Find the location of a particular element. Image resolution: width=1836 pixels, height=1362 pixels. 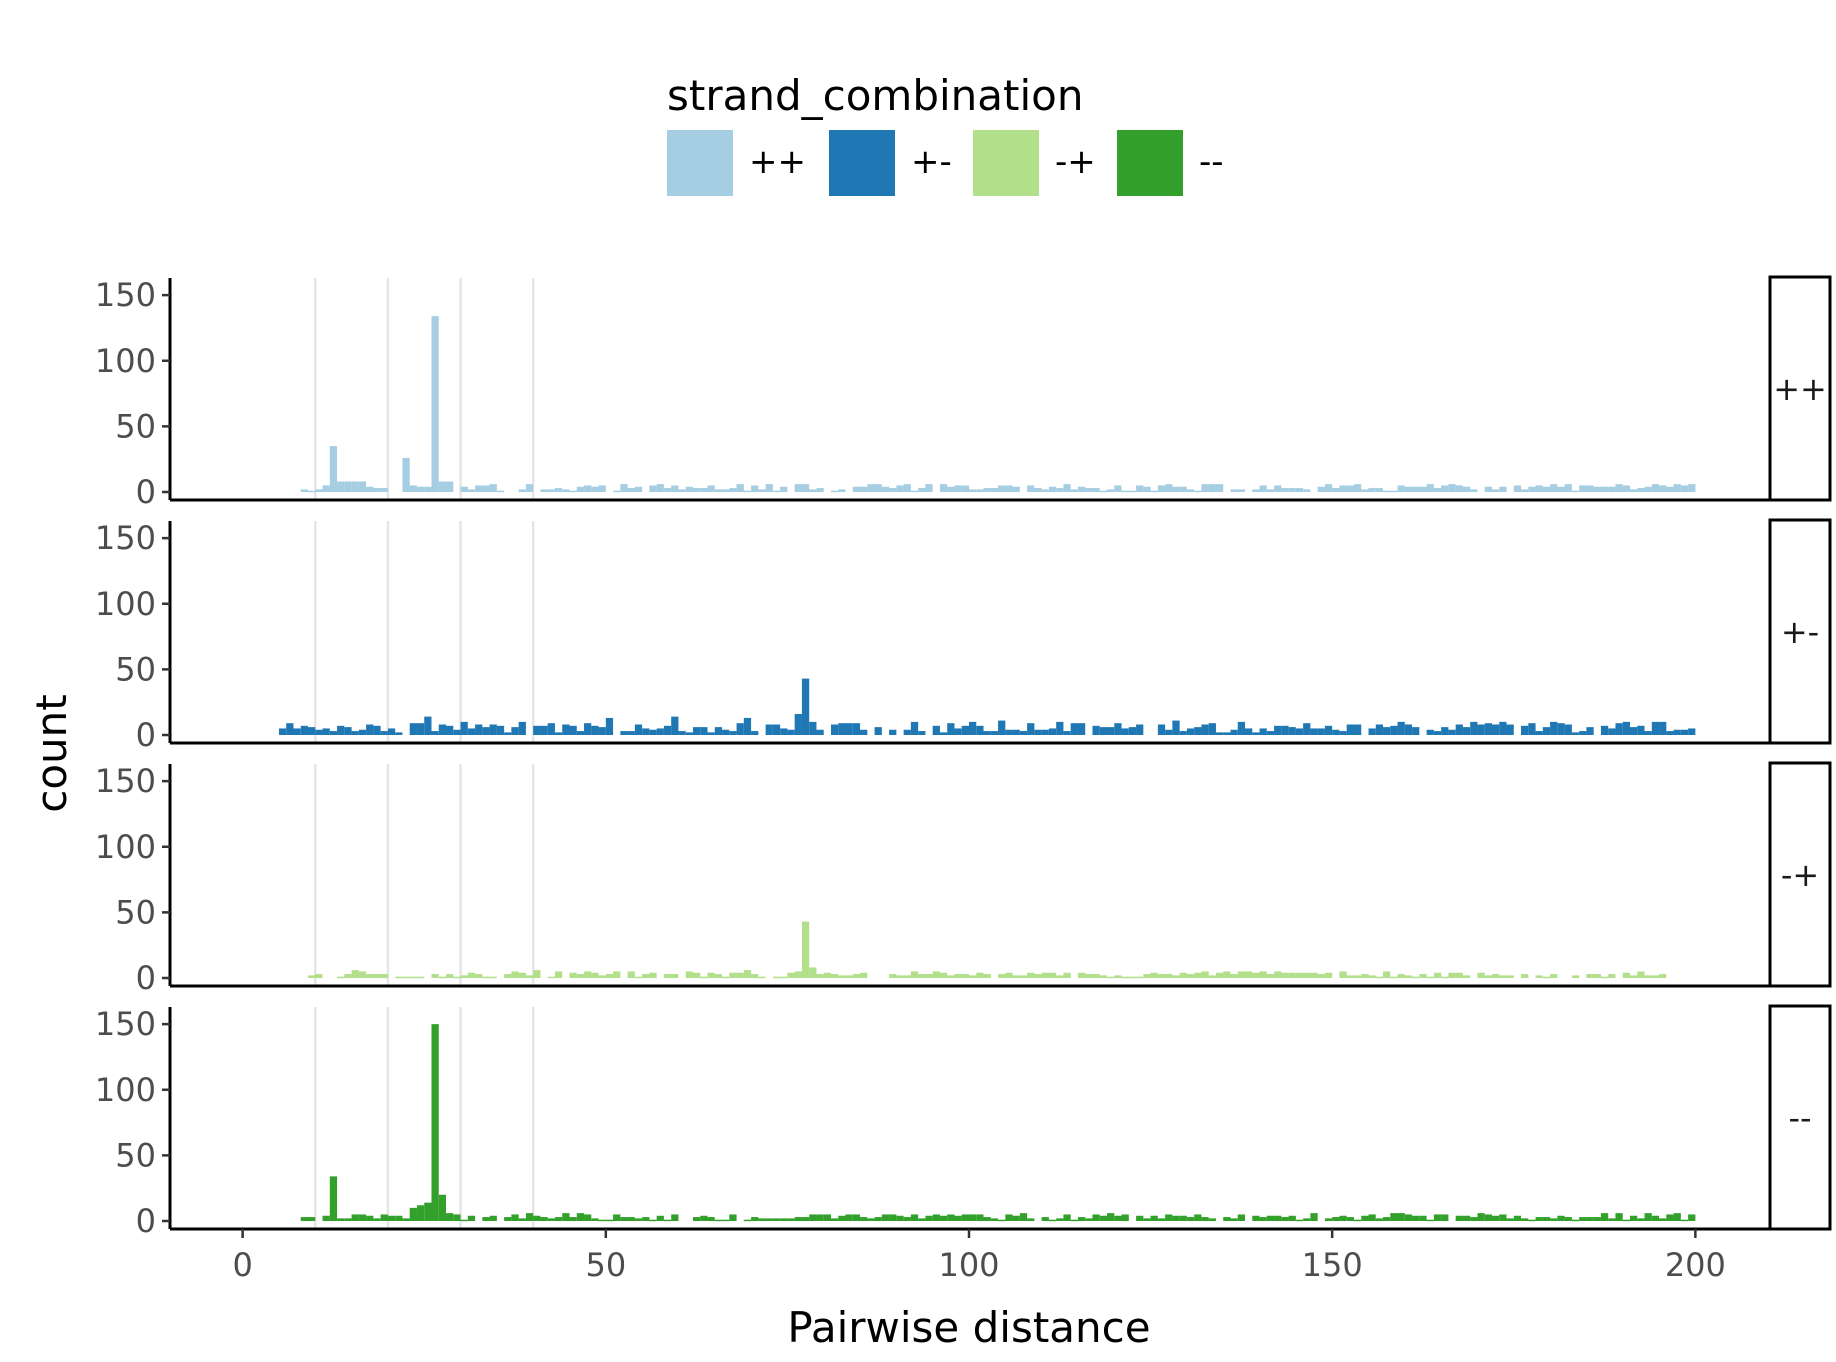

facet-strip-label-2: -+ is located at coordinates (1800, 875).